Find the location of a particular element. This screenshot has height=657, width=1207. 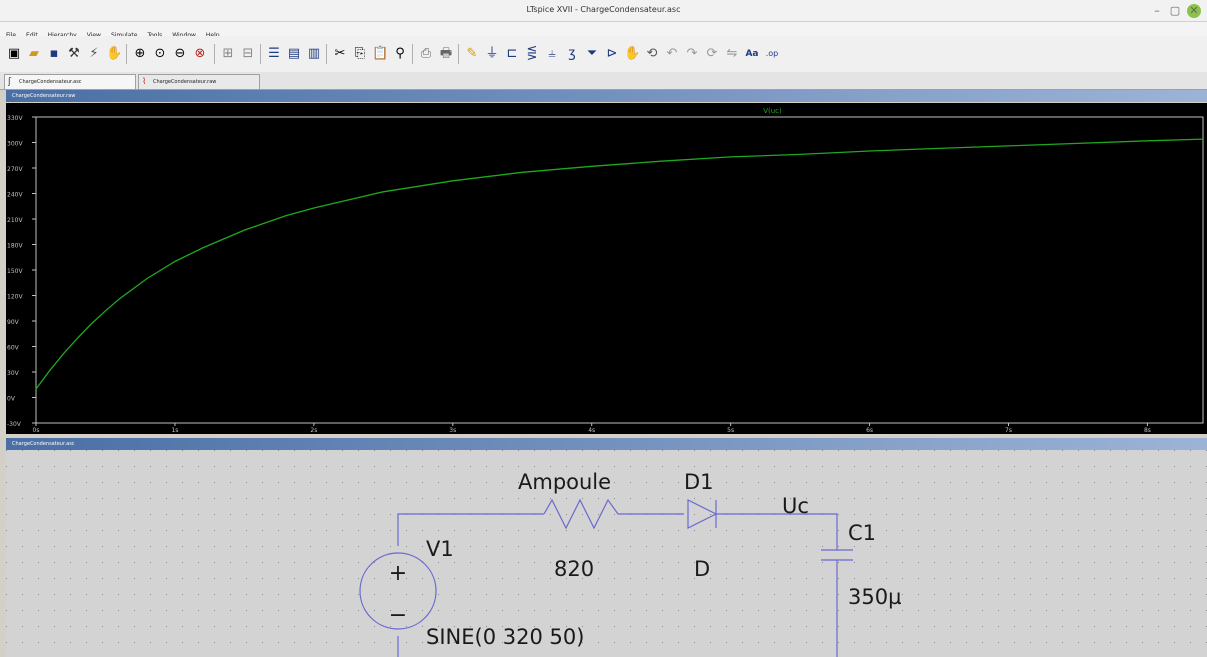

print-preview-icon: ⎙ is located at coordinates (426, 53).